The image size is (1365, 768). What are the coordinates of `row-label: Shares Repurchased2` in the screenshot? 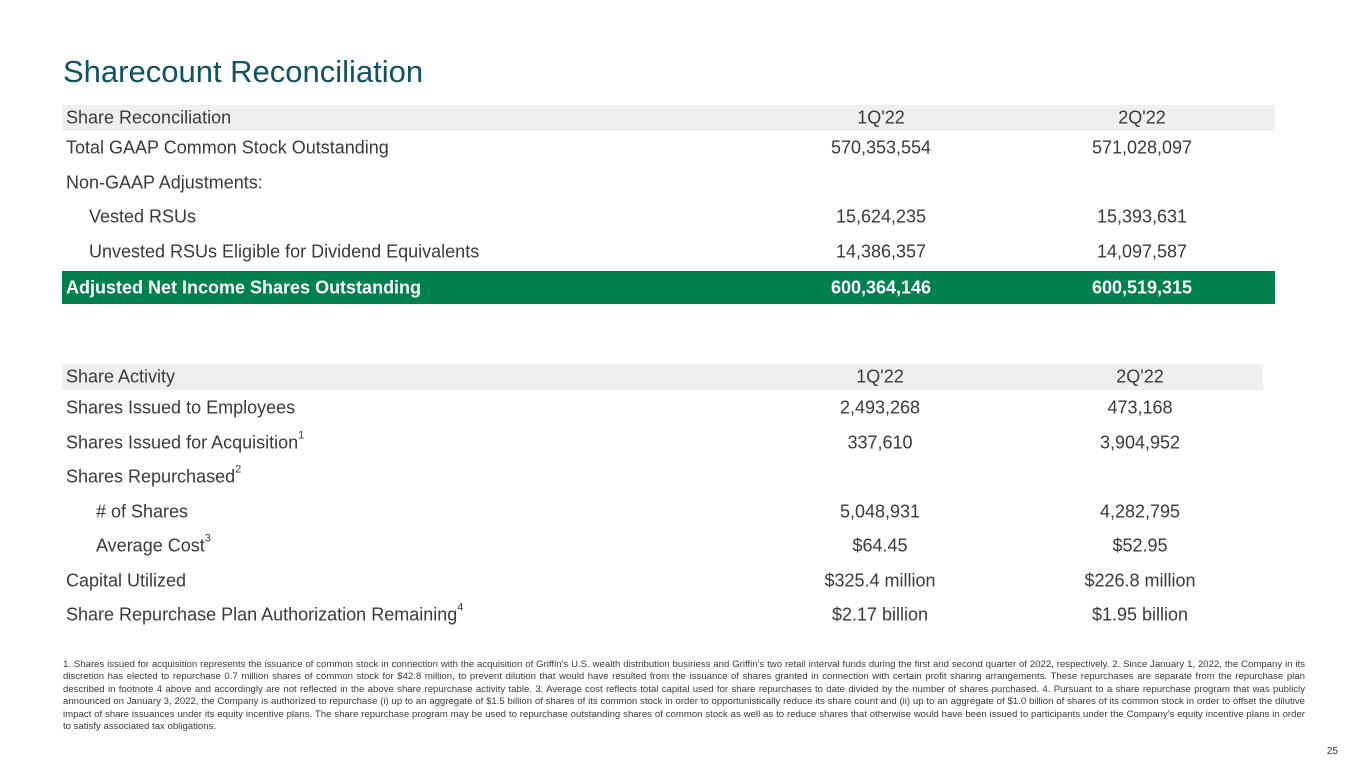 It's located at (154, 475).